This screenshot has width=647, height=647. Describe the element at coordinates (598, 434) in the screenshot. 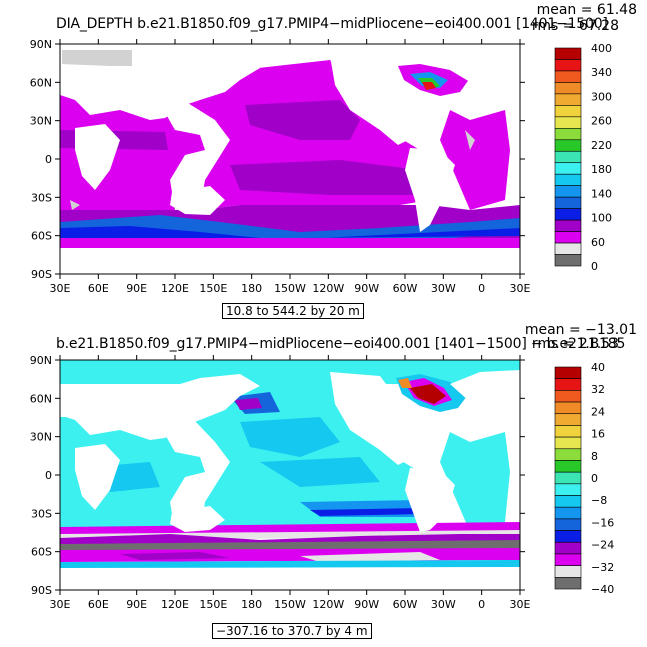

I see `colorbar-label: 16` at that location.